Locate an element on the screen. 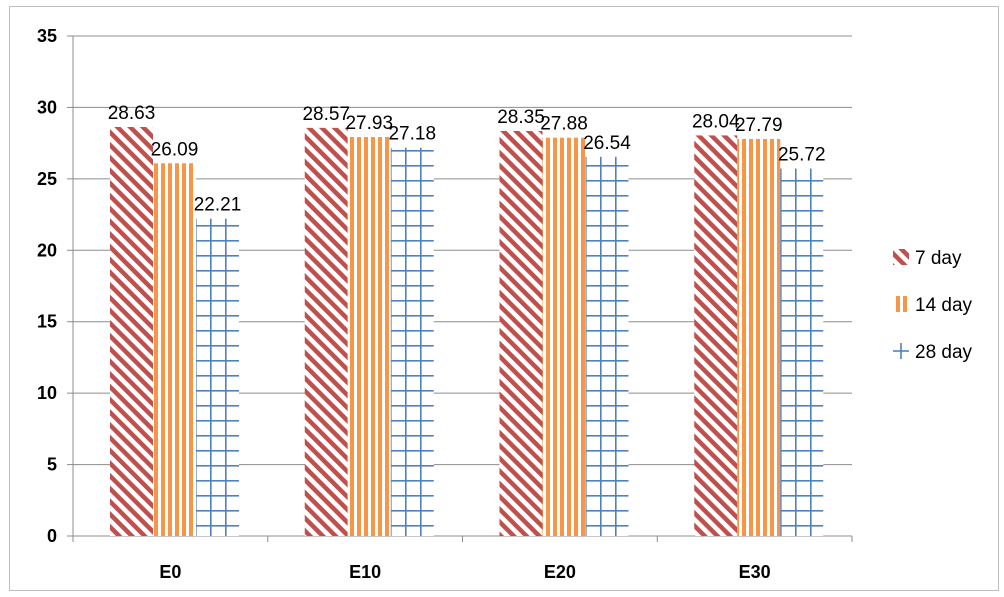  data-label: 27.18 is located at coordinates (412, 134).